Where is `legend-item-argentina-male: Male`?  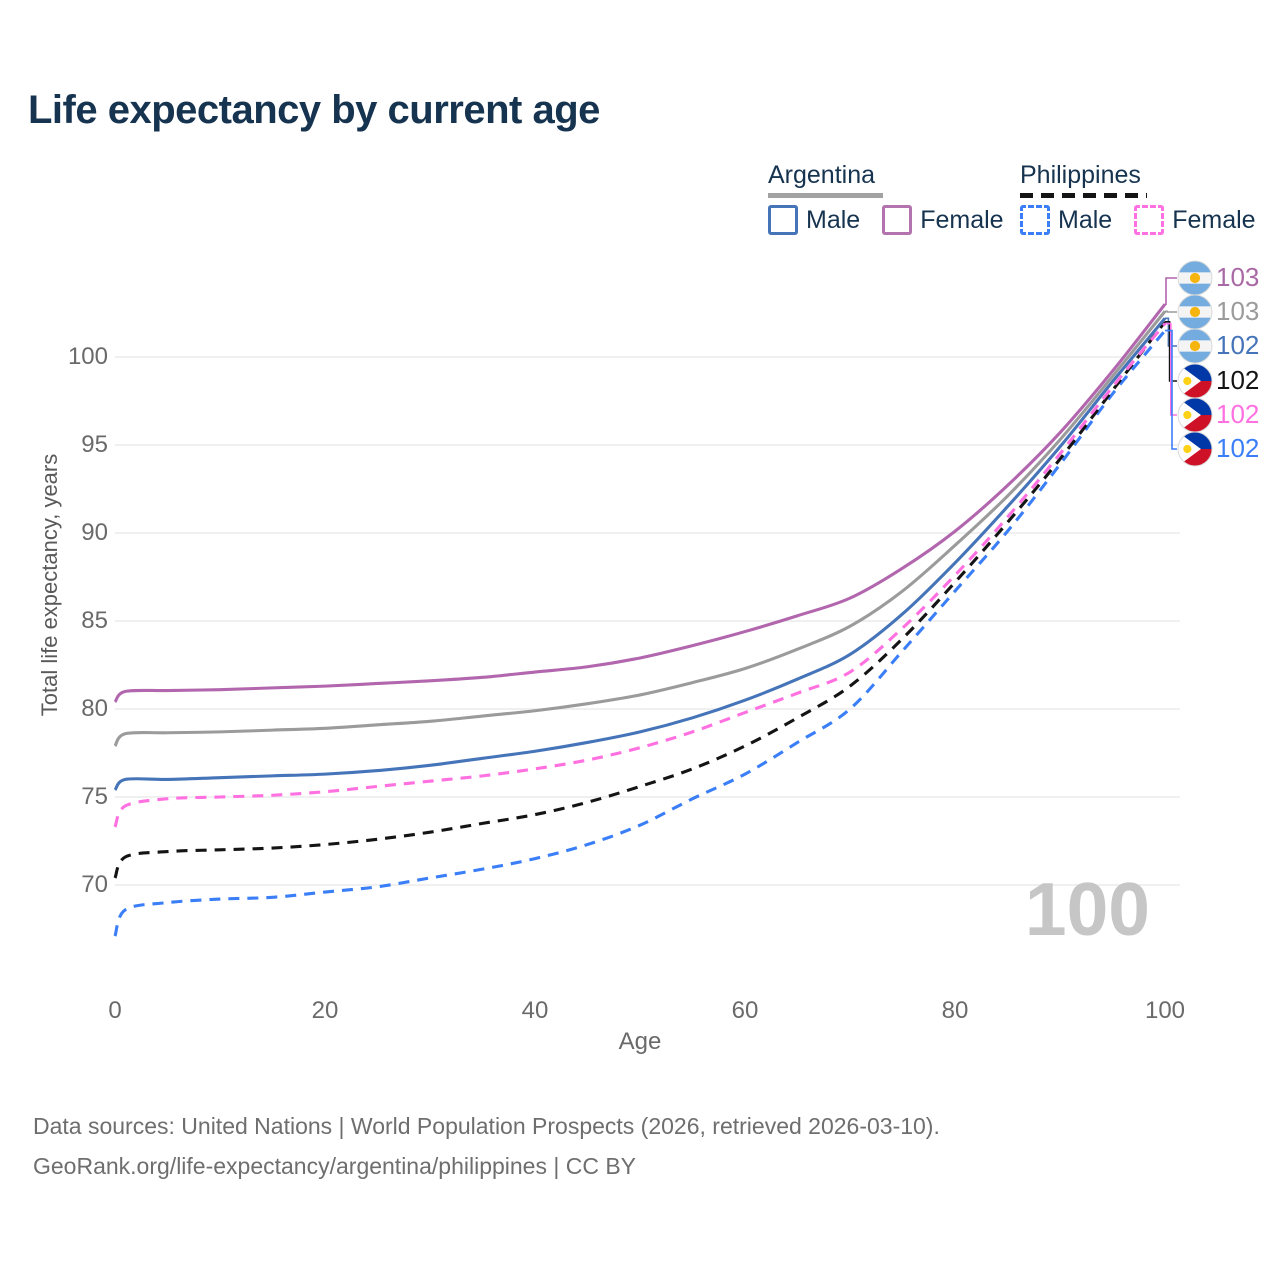 legend-item-argentina-male: Male is located at coordinates (814, 220).